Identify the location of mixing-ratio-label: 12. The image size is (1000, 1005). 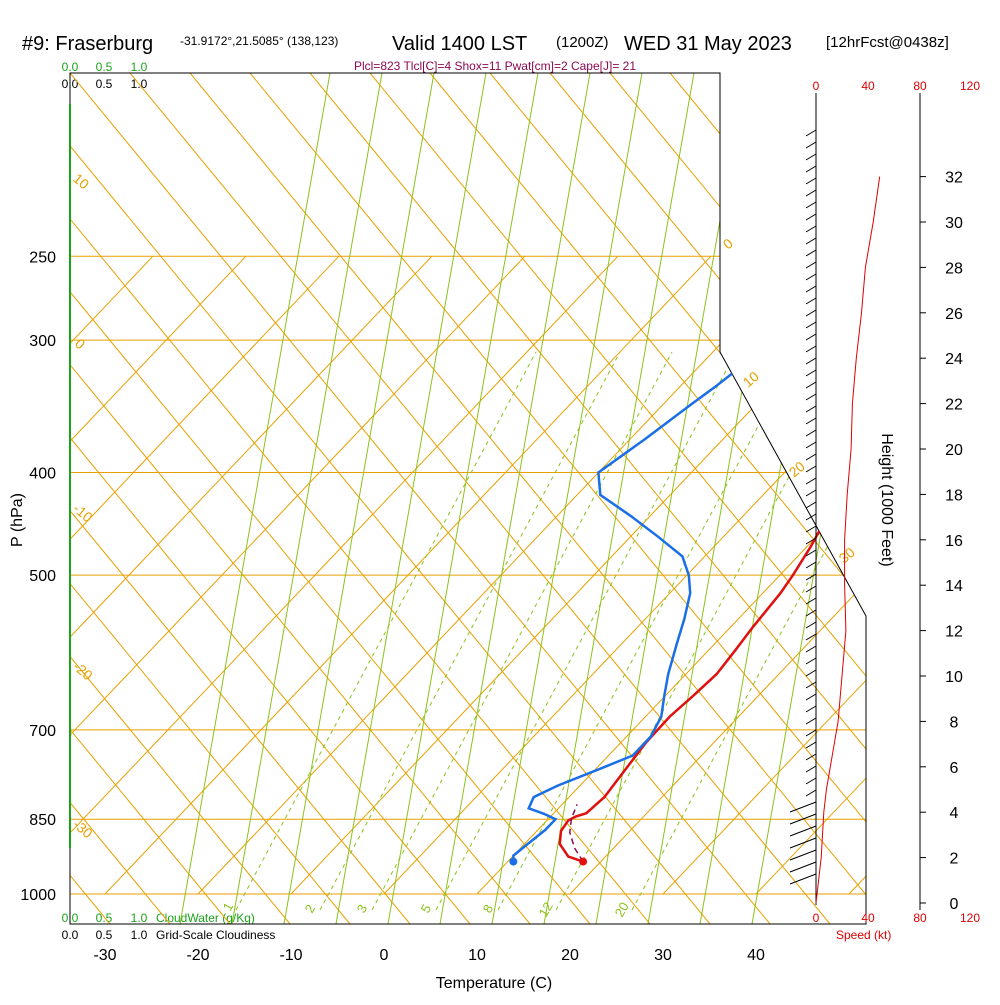
(546, 909).